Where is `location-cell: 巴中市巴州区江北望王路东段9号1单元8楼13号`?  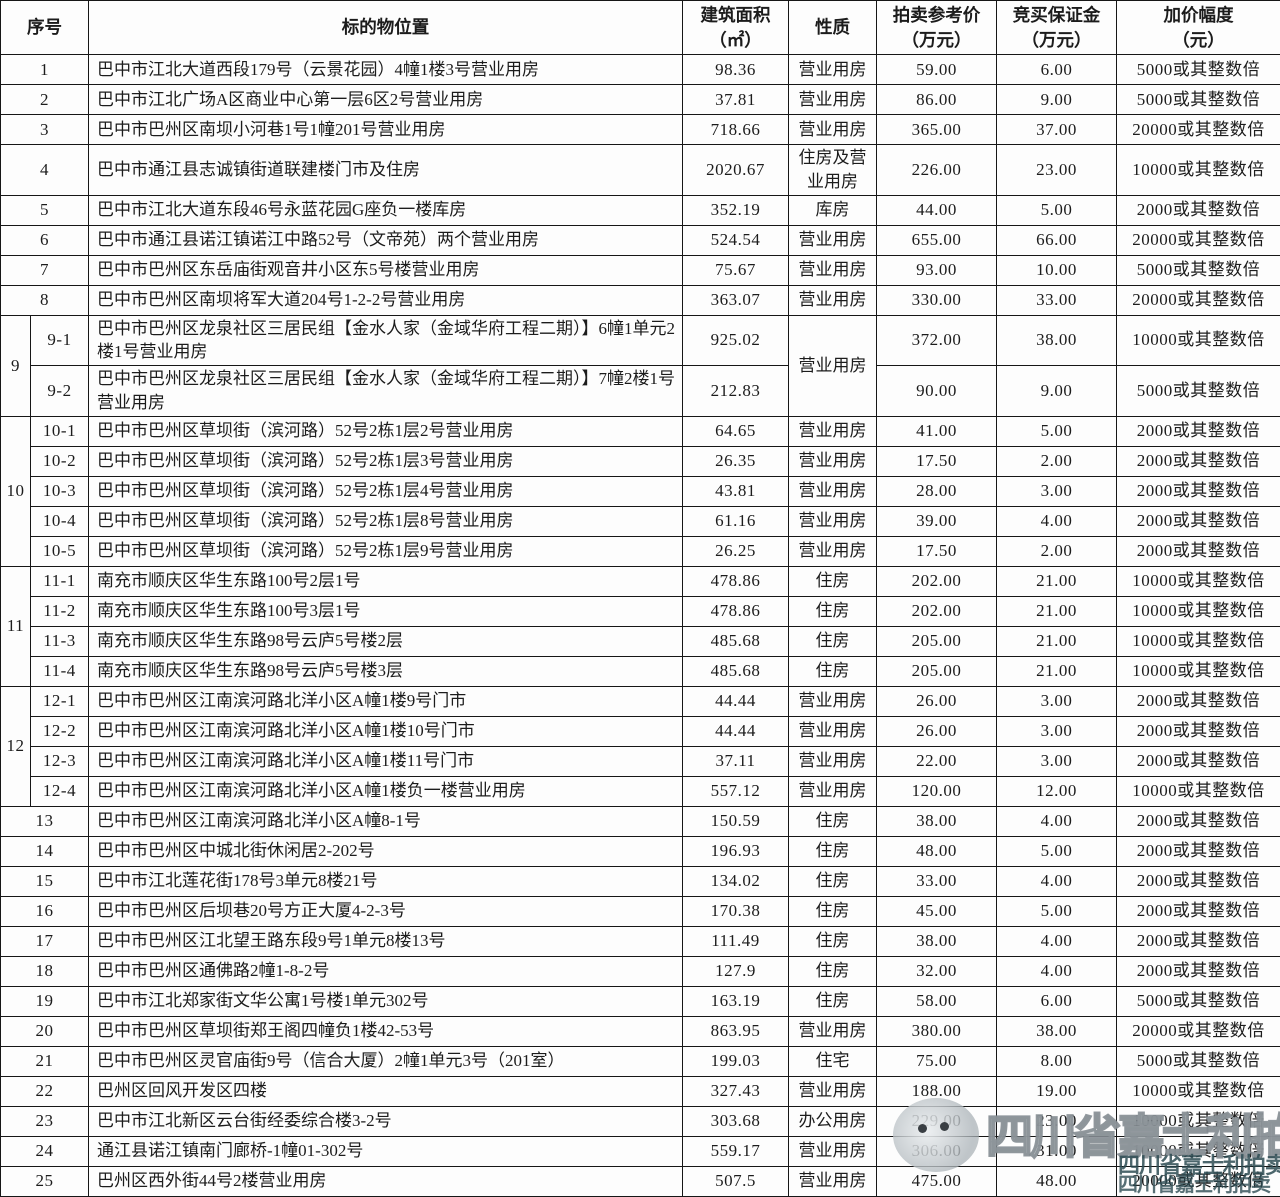 location-cell: 巴中市巴州区江北望王路东段9号1单元8楼13号 is located at coordinates (386, 941).